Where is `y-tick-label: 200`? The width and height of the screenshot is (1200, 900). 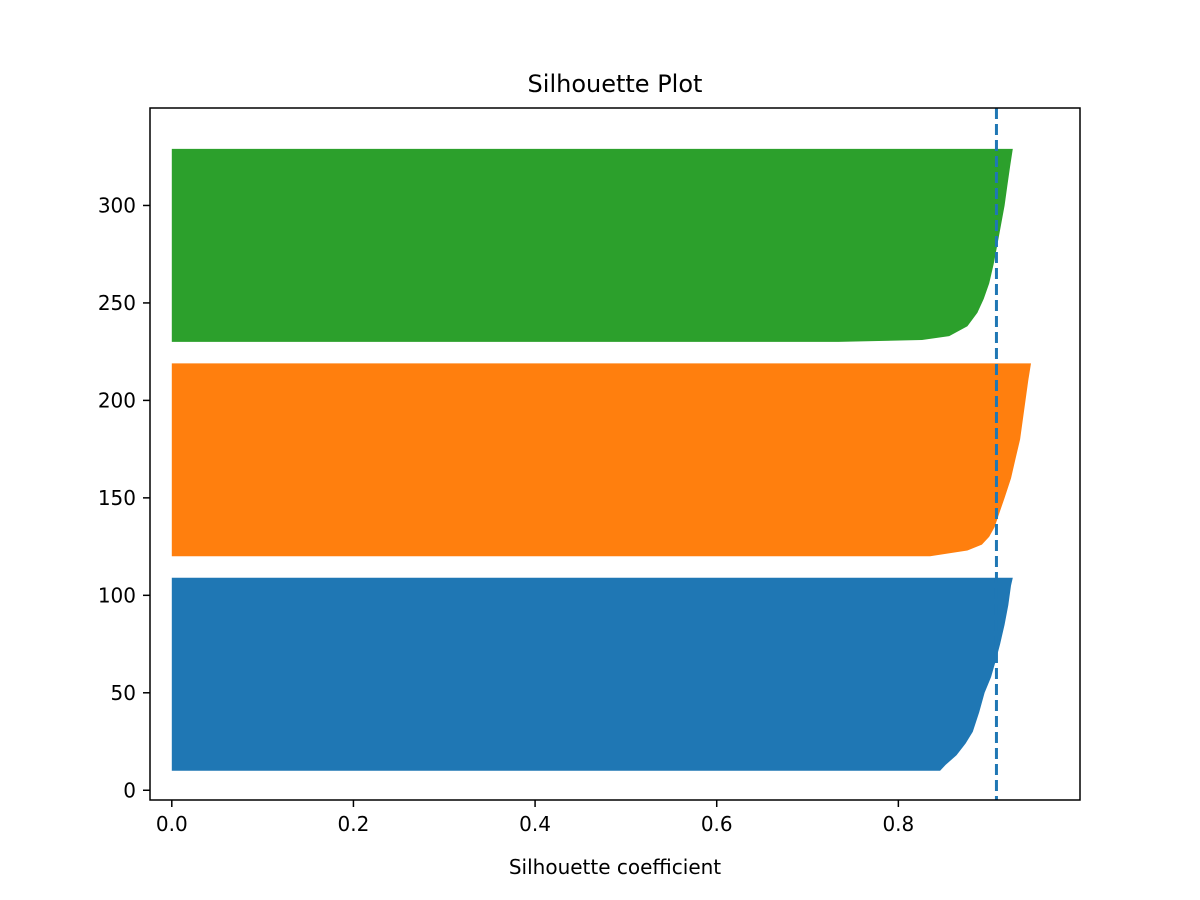
y-tick-label: 200 is located at coordinates (117, 400).